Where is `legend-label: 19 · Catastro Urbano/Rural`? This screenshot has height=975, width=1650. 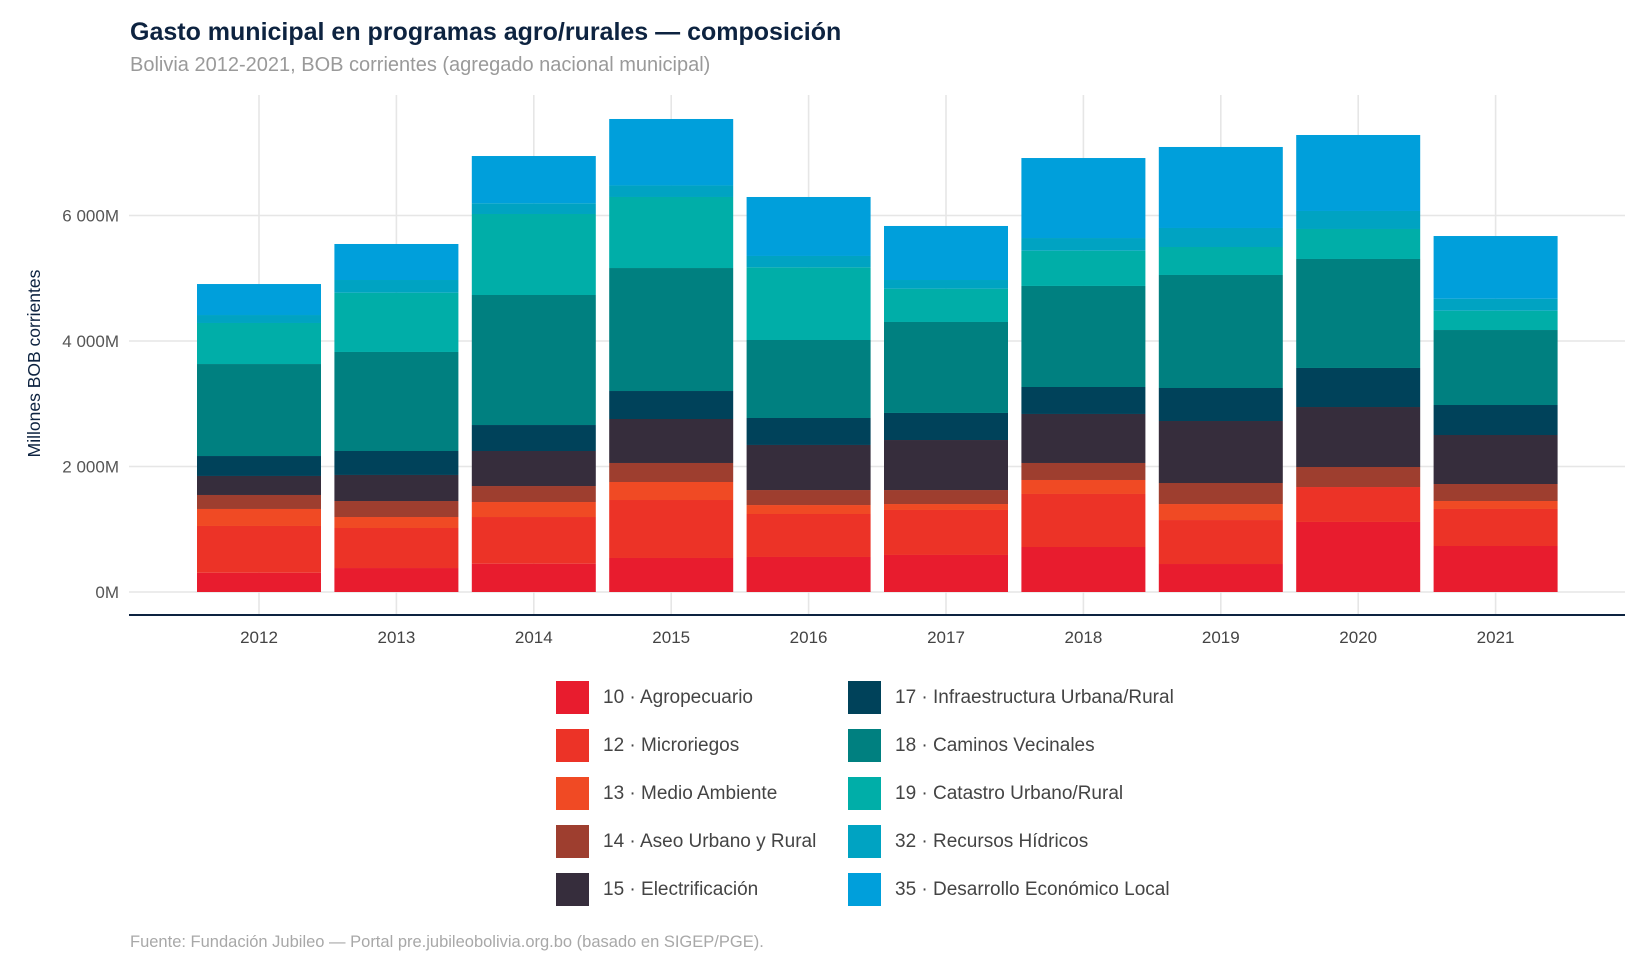 legend-label: 19 · Catastro Urbano/Rural is located at coordinates (1009, 793).